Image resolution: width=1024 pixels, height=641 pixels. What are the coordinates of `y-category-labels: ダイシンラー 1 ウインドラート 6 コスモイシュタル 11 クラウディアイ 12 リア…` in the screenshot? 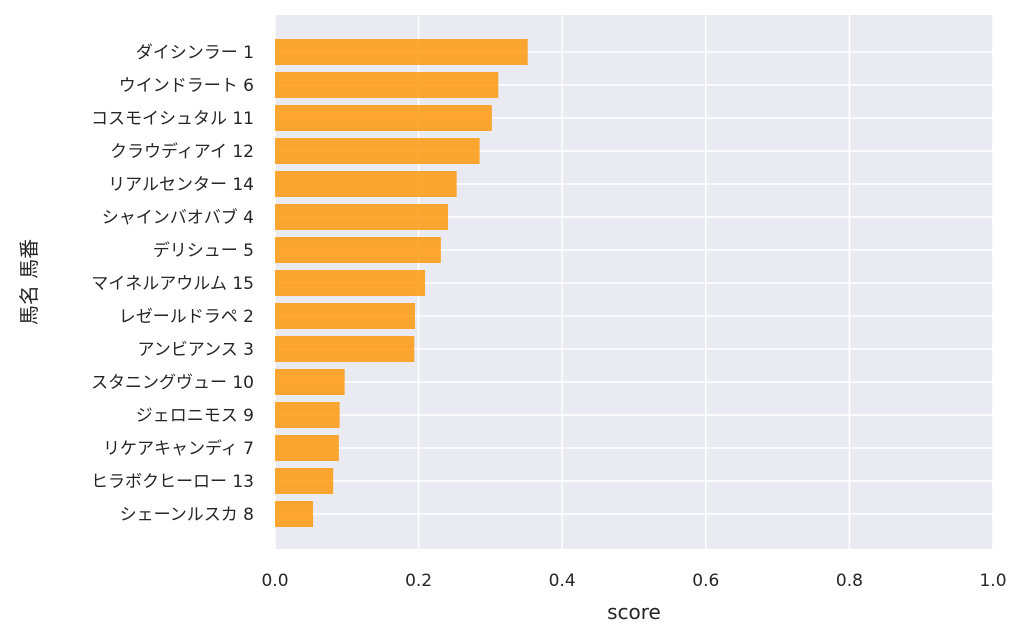 It's located at (172, 284).